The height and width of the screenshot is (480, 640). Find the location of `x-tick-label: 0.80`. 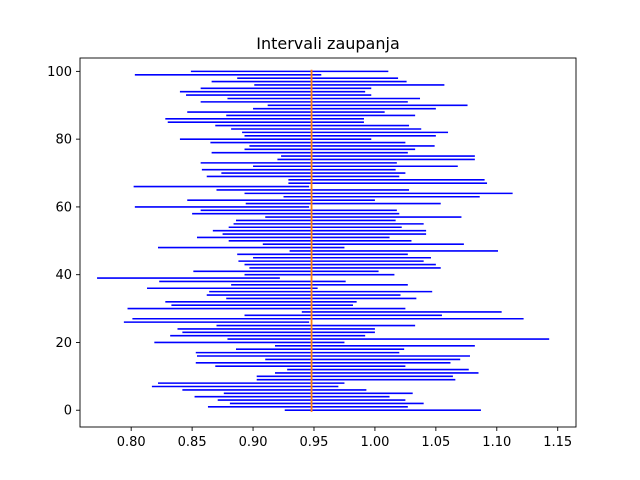

x-tick-label: 0.80 is located at coordinates (131, 442).